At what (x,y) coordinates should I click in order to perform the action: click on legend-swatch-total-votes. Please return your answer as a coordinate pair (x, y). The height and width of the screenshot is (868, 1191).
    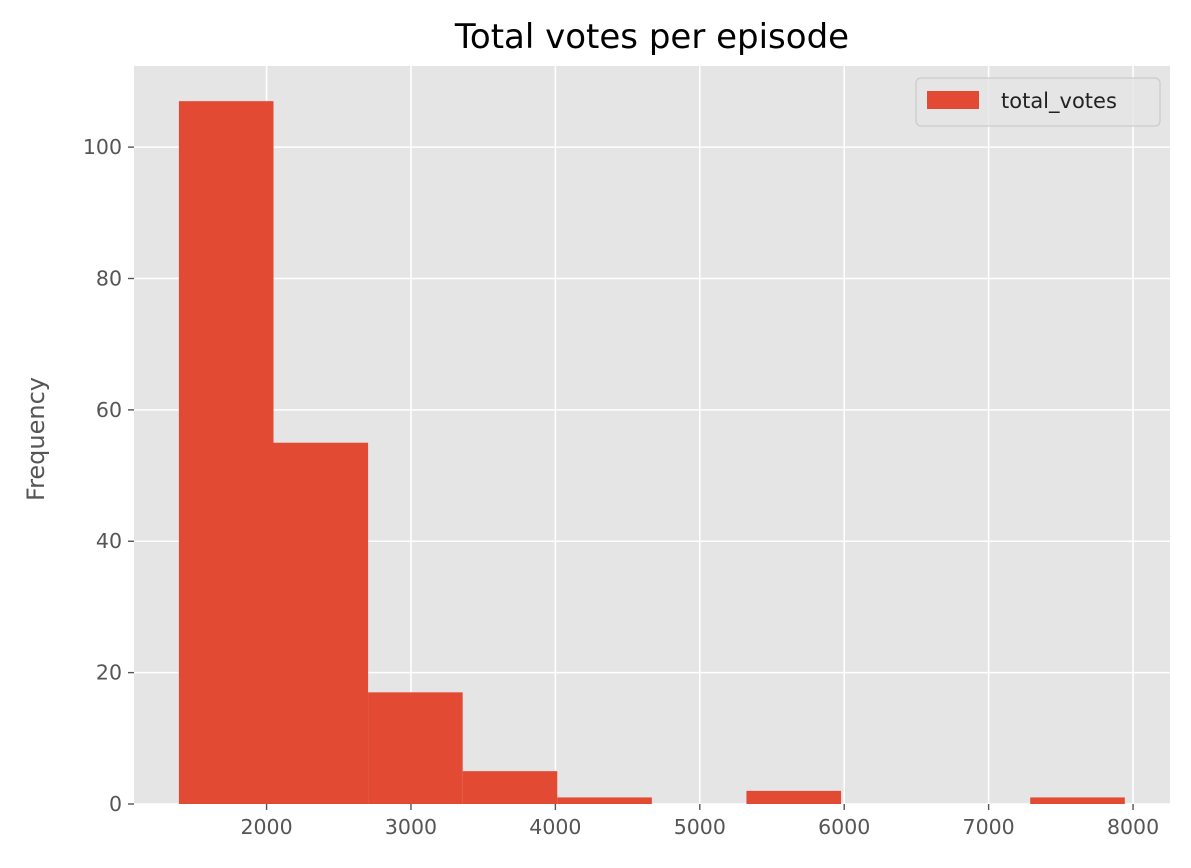
    Looking at the image, I should click on (953, 100).